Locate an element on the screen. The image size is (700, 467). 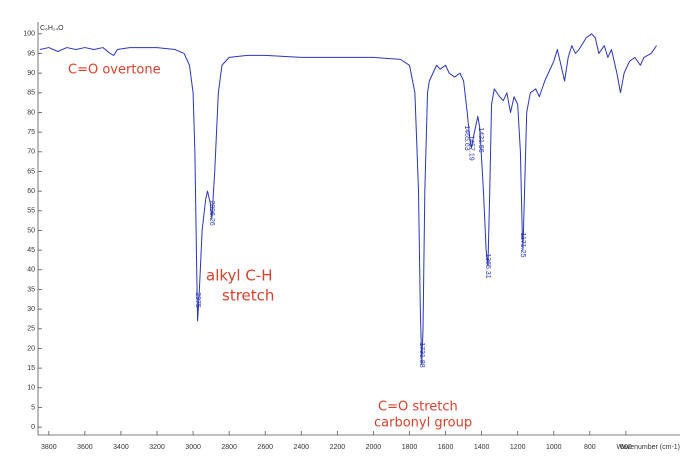
peak-label: 2975 is located at coordinates (197, 300).